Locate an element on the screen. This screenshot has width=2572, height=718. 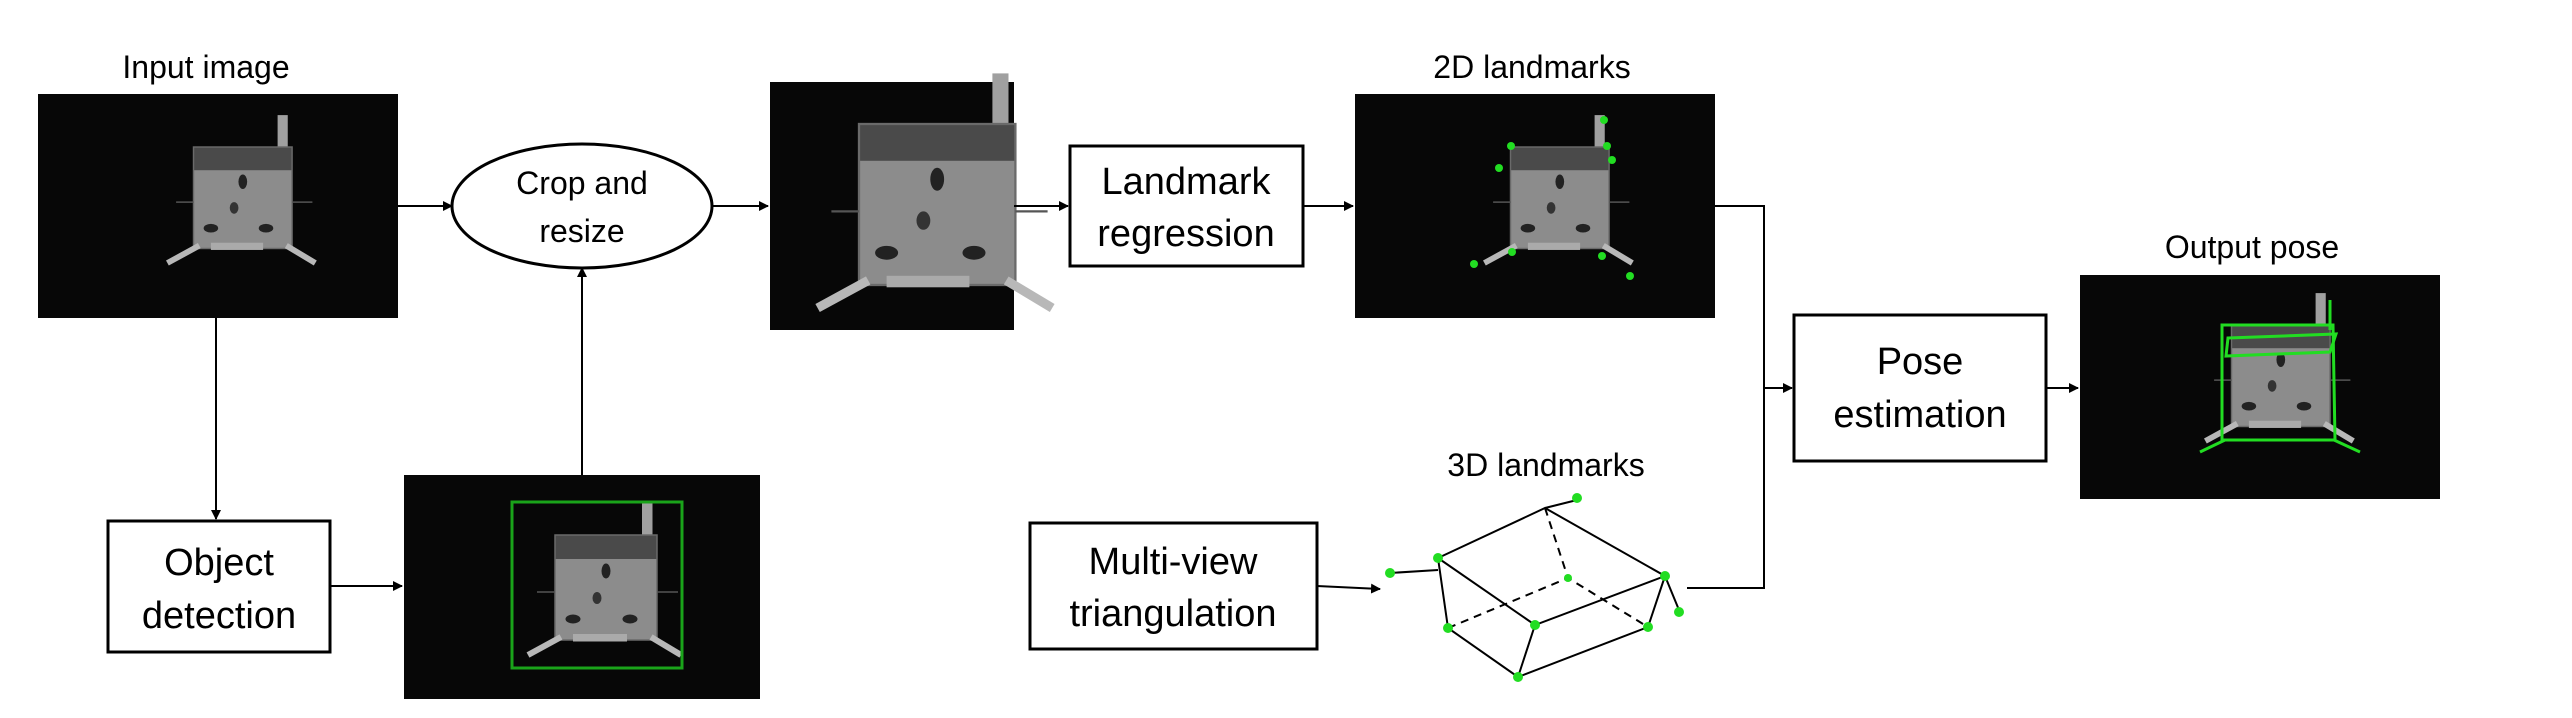
crop-resize-oval: Crop and resize is located at coordinates (582, 206).